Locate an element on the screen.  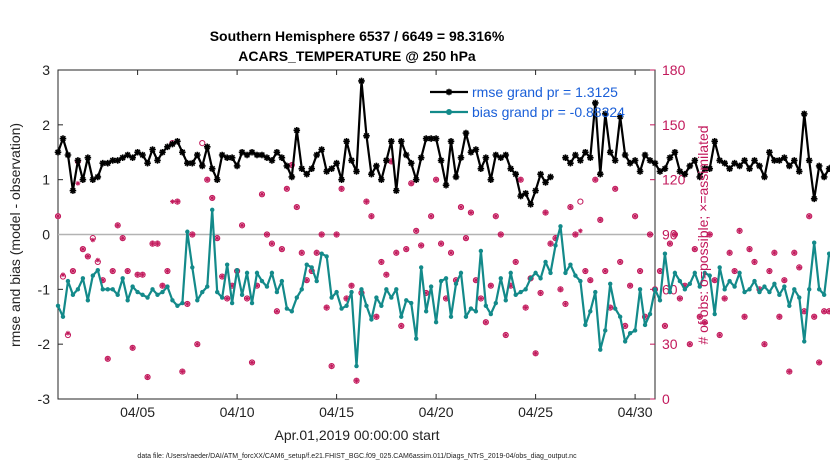
x-tick-label: 04/25 is located at coordinates (535, 412).